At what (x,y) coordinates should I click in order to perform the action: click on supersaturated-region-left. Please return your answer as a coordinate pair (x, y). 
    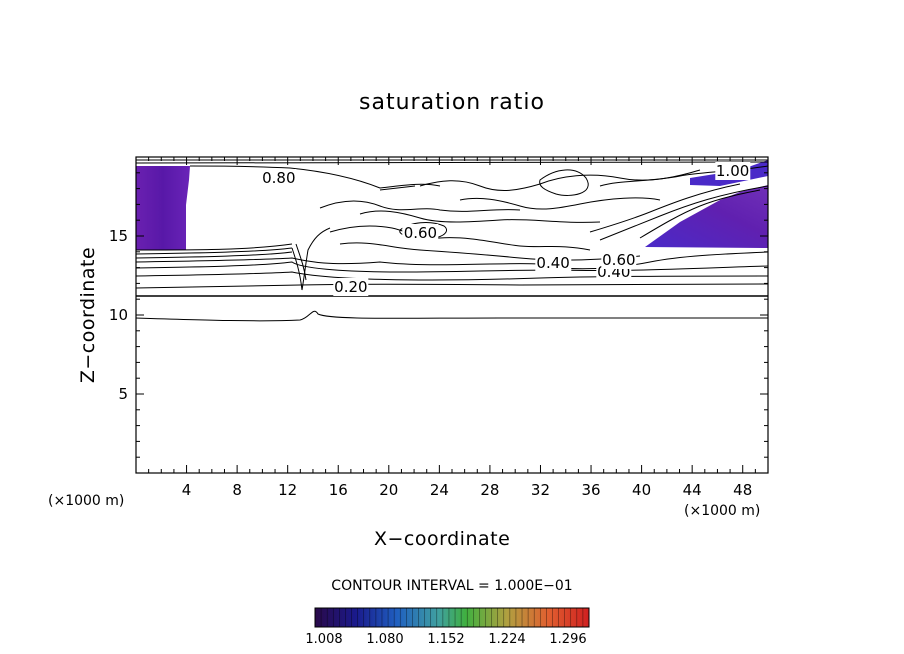
    Looking at the image, I should click on (163, 208).